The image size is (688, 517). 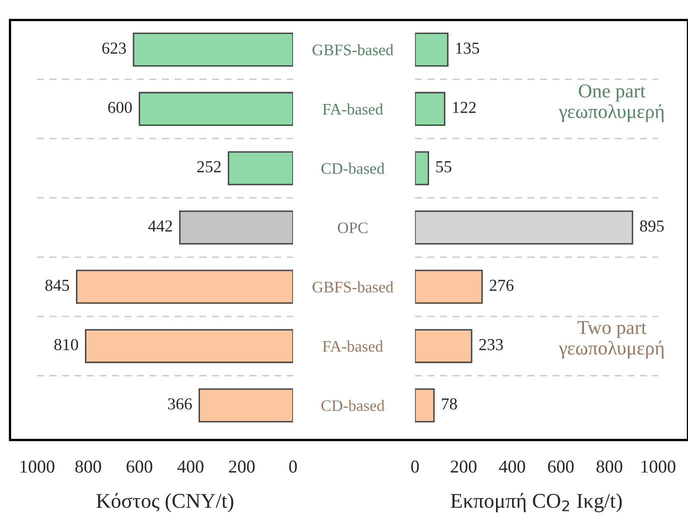 What do you see at coordinates (57, 285) in the screenshot?
I see `data-label: 845` at bounding box center [57, 285].